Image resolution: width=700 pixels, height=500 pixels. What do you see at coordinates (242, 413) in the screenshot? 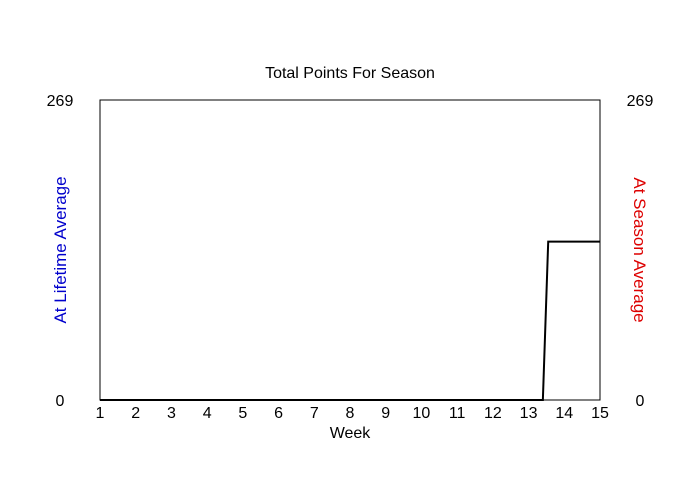
I see `x-tick-label: 5` at bounding box center [242, 413].